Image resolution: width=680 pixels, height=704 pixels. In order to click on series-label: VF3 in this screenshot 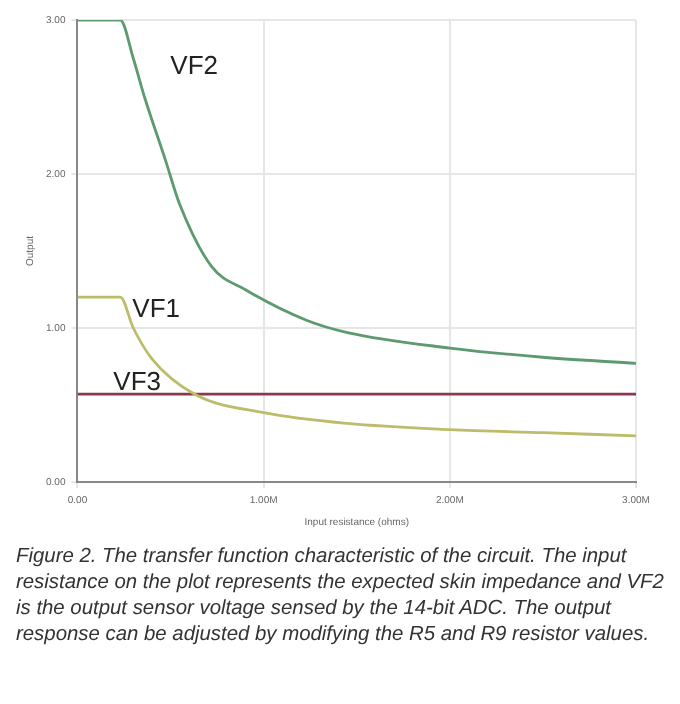, I will do `click(137, 381)`.